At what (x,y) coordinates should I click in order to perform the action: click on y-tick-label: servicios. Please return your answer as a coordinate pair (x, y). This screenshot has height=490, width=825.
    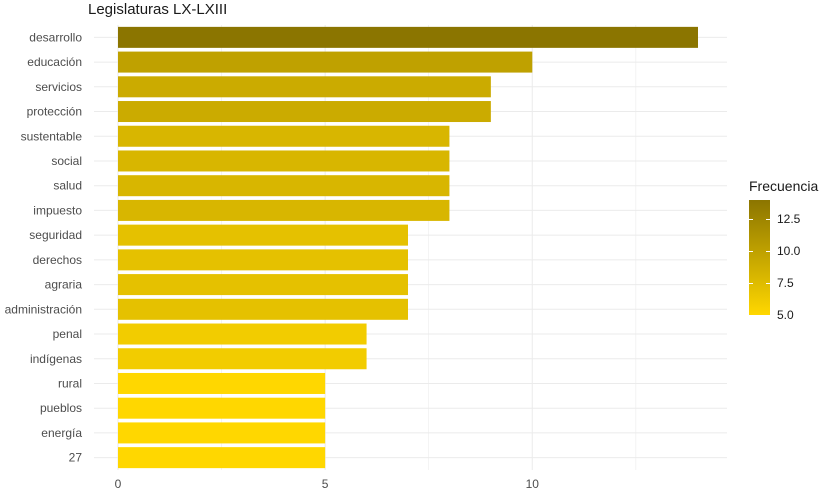
    Looking at the image, I should click on (58, 87).